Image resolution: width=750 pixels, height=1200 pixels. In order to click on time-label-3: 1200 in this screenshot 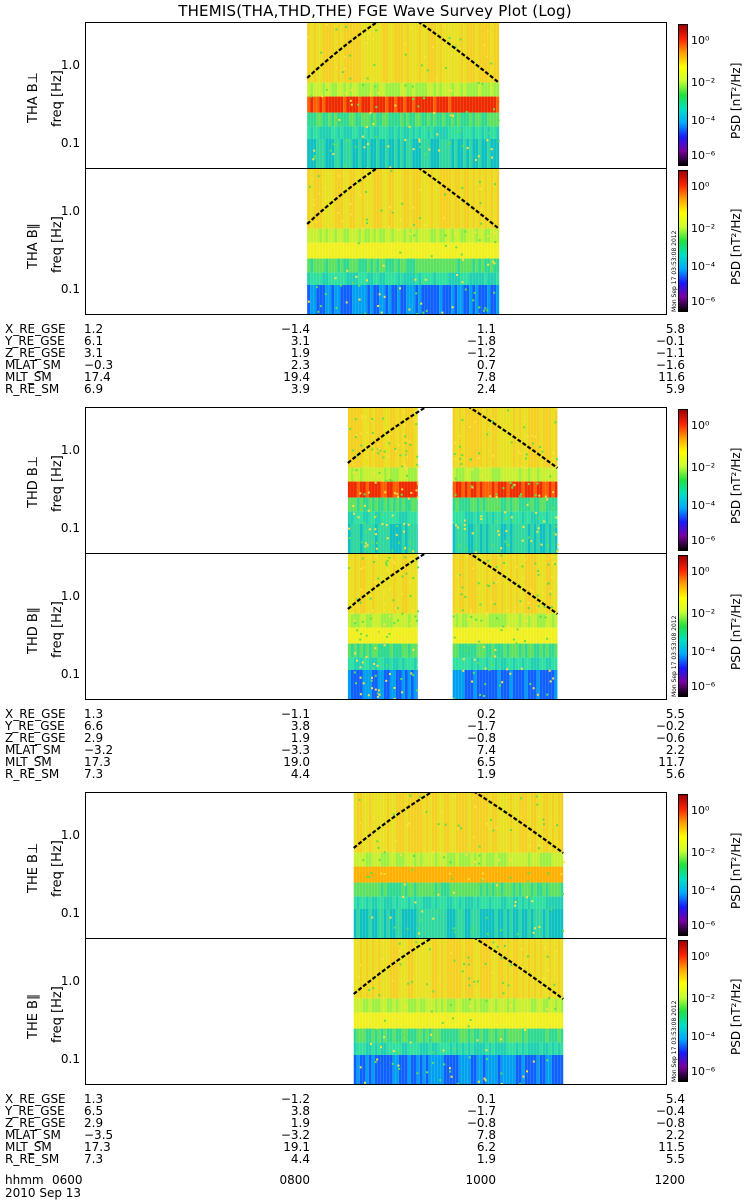, I will do `click(669, 1180)`.